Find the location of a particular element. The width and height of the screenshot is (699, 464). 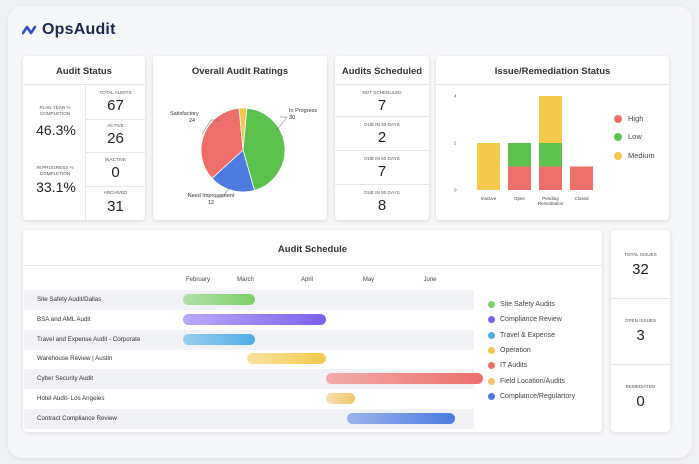

y-tick-label: 4 is located at coordinates (455, 96).